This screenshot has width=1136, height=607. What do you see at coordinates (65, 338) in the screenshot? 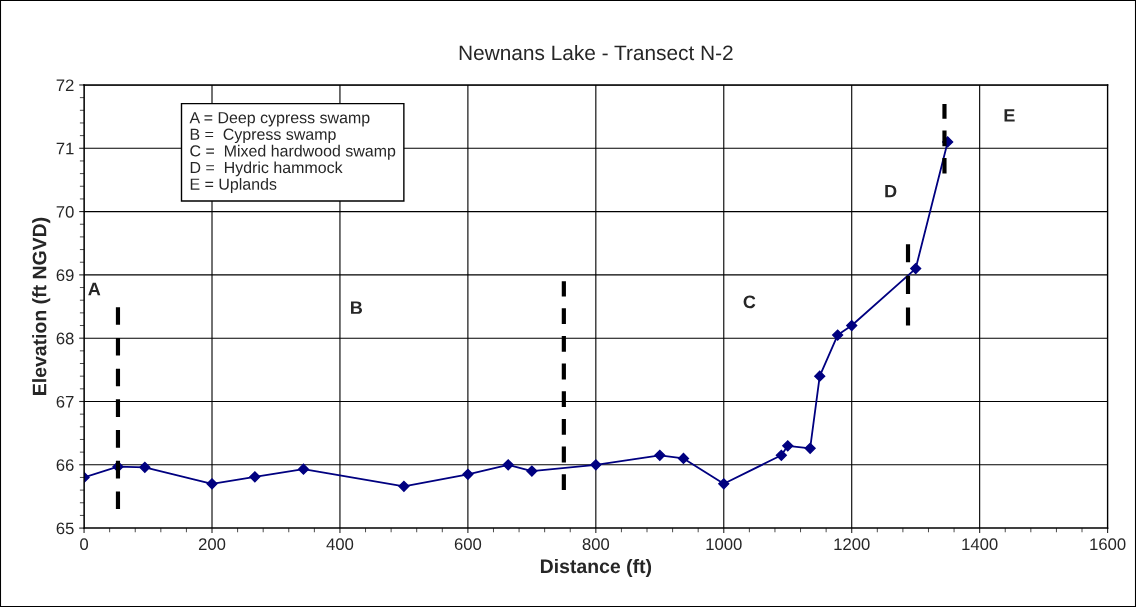
I see `y-tick-label: 68` at bounding box center [65, 338].